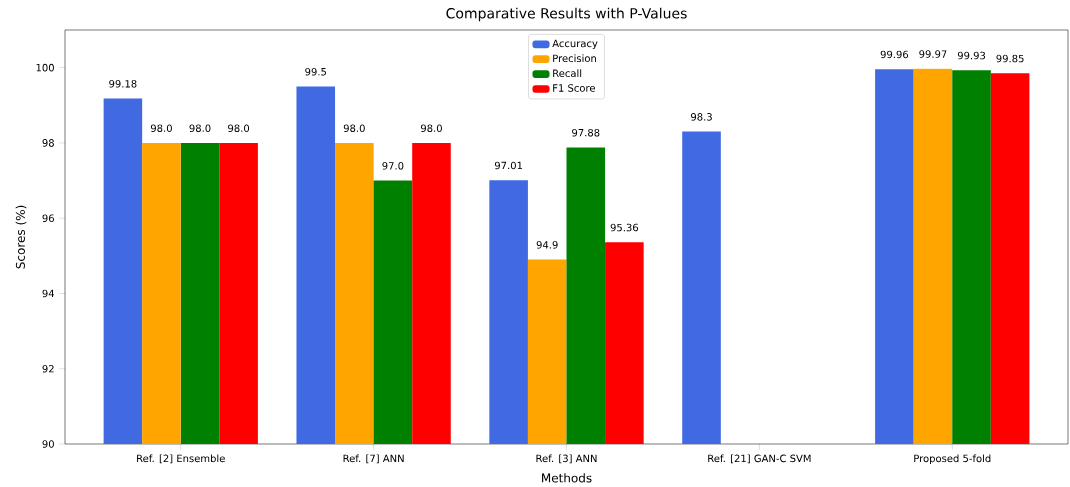 This screenshot has width=1070, height=487. Describe the element at coordinates (971, 55) in the screenshot. I see `data-label: 99.93` at that location.